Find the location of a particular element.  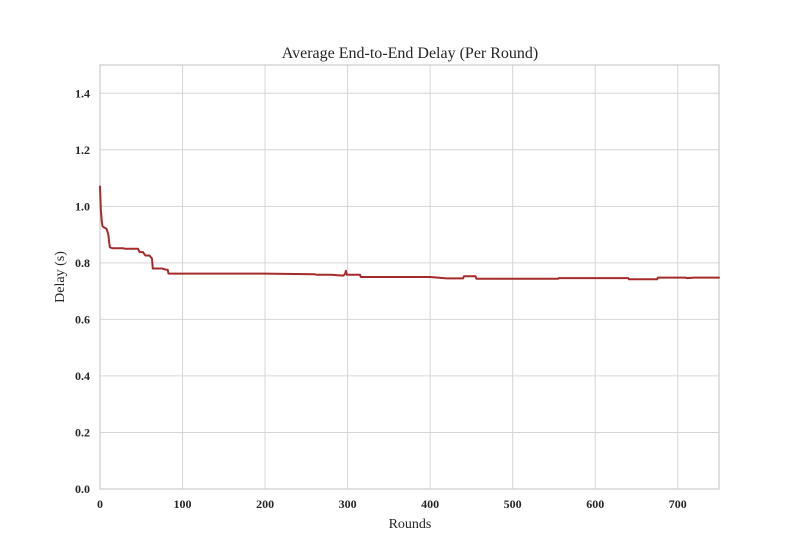

y-axis-ticks: 0.0 0.2 0.4 0.6 0.8 1.0 1.2 1.4 is located at coordinates (82, 291).